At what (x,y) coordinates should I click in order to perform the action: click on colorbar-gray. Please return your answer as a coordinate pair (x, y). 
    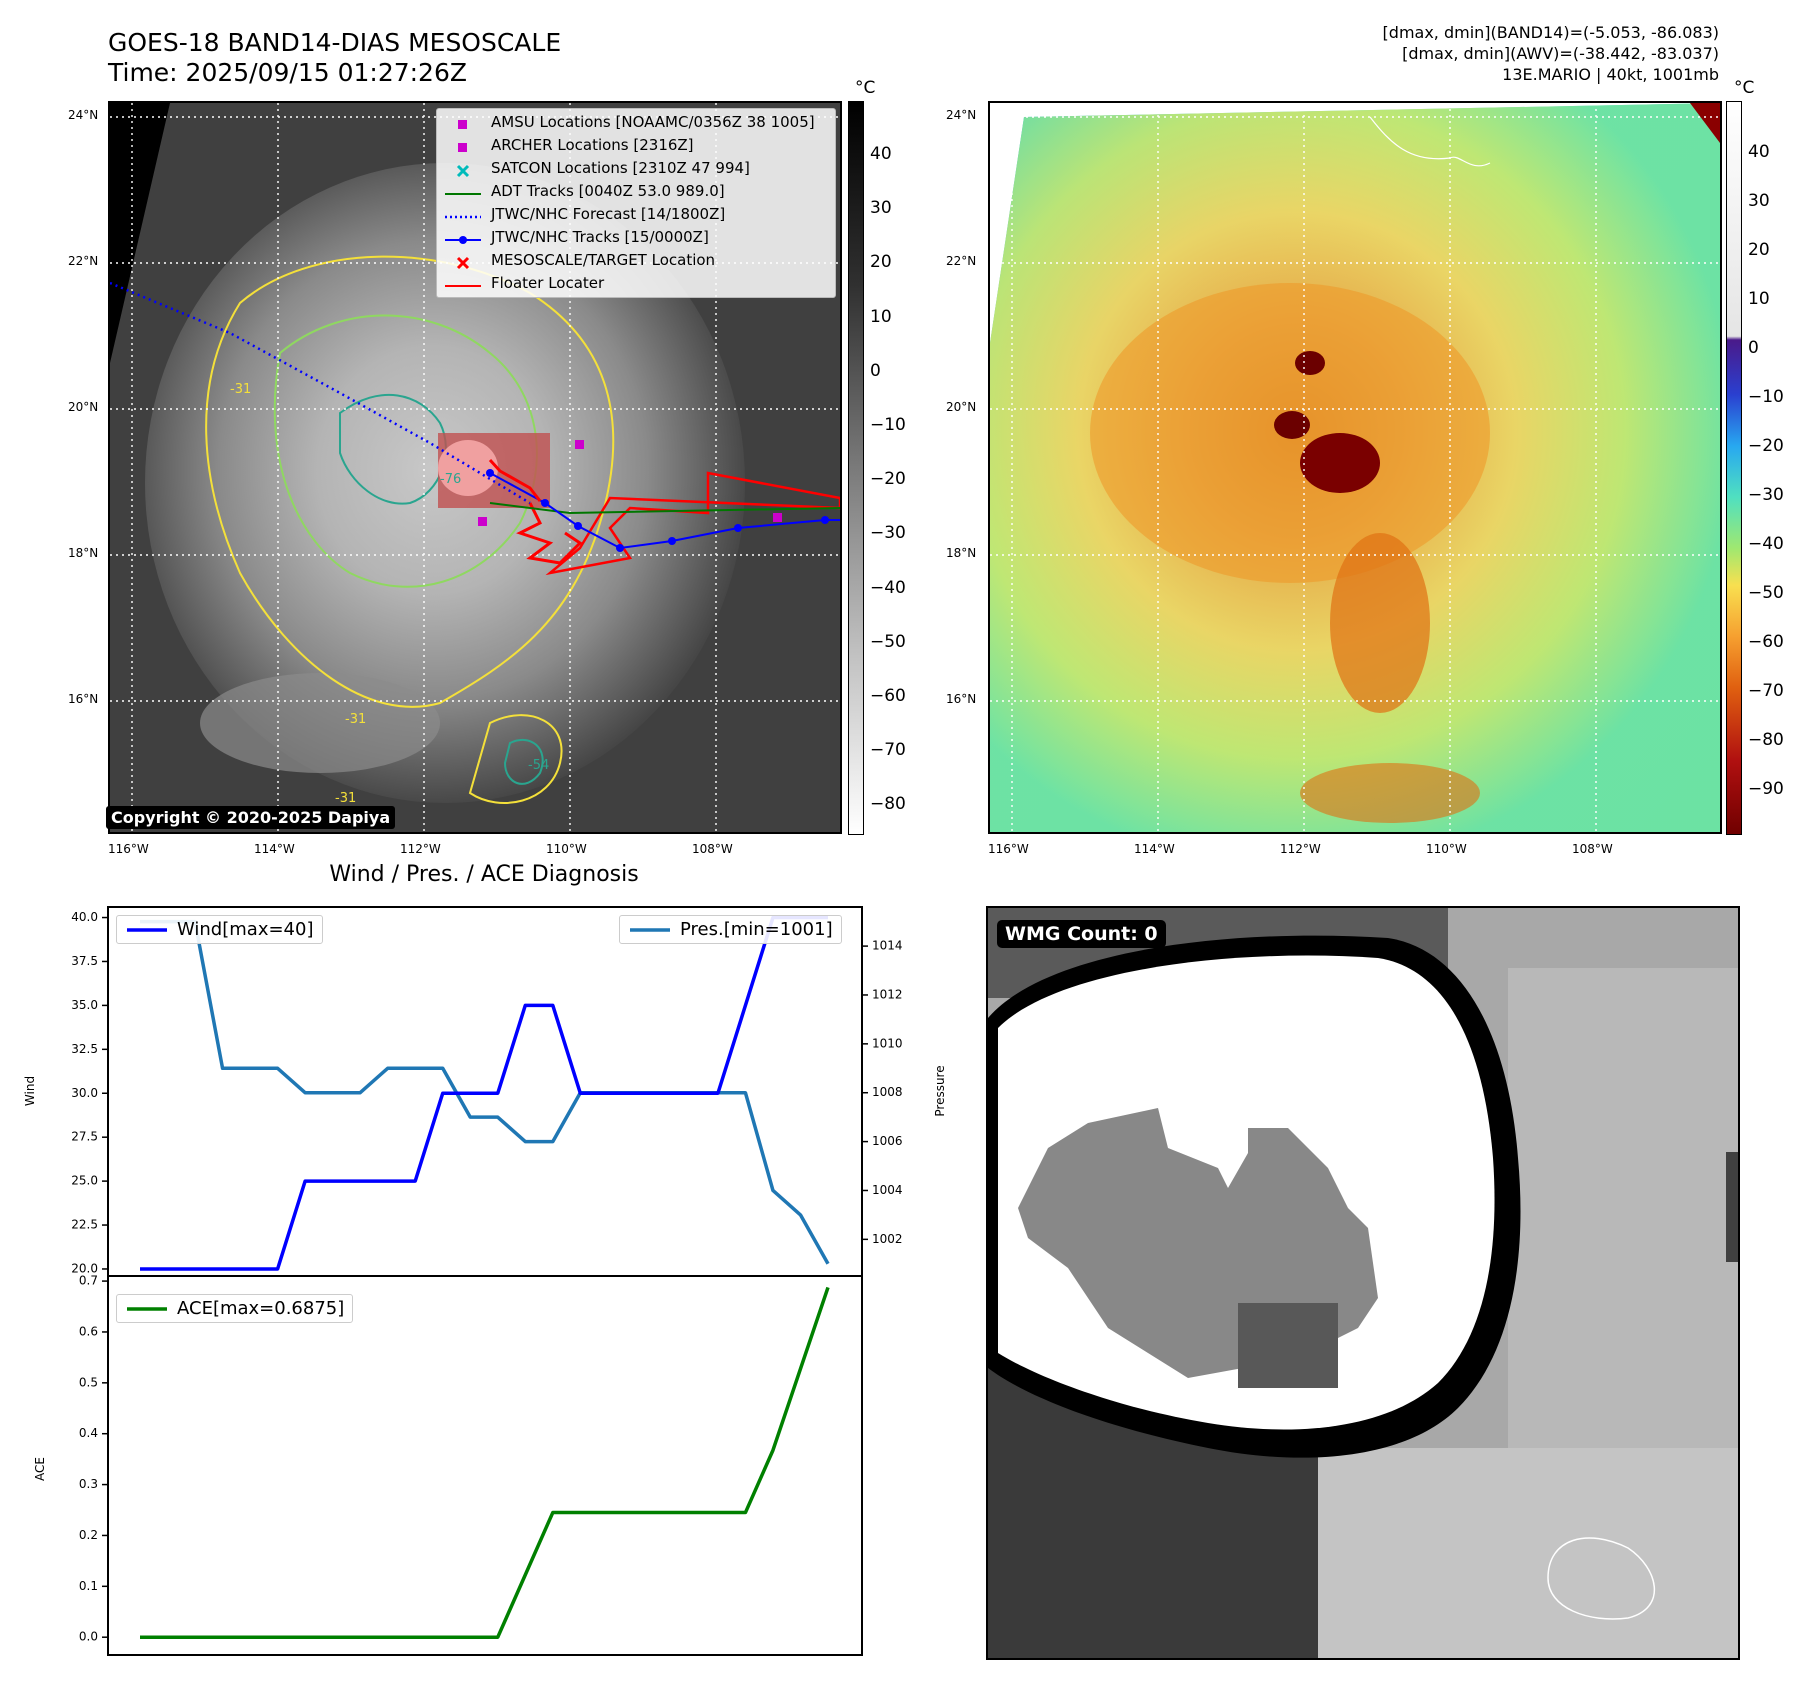
    Looking at the image, I should click on (856, 468).